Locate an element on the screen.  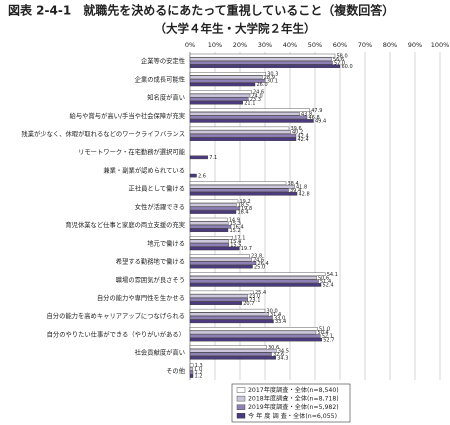
value-label: 34.3 is located at coordinates (282, 358).